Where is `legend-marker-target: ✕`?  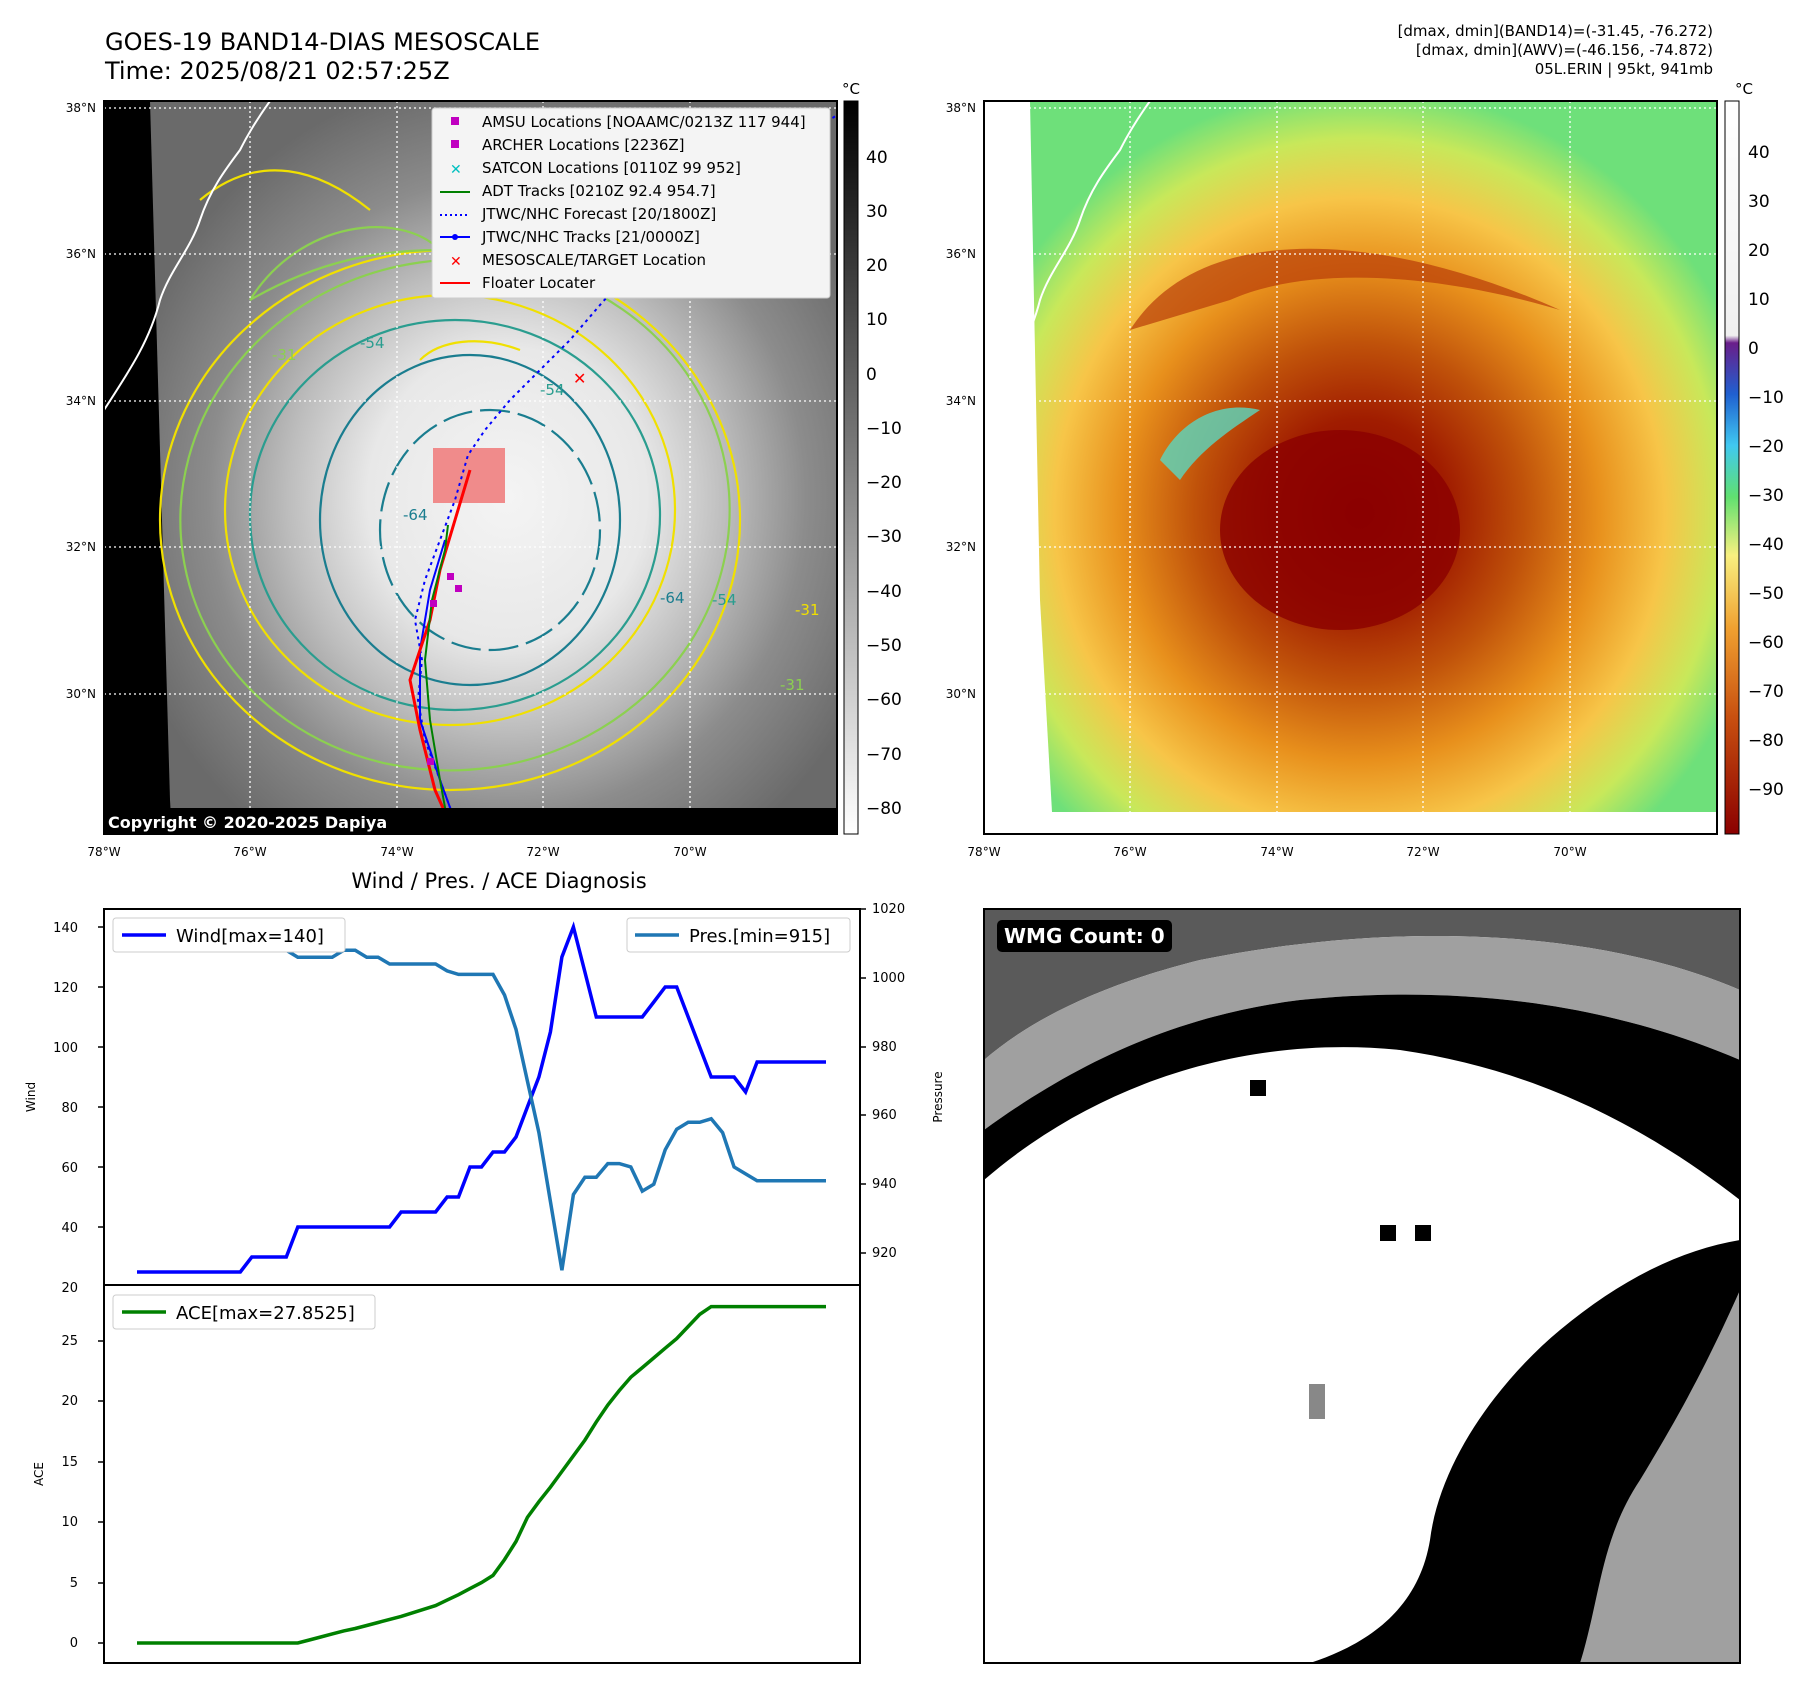 legend-marker-target: ✕ is located at coordinates (456, 262).